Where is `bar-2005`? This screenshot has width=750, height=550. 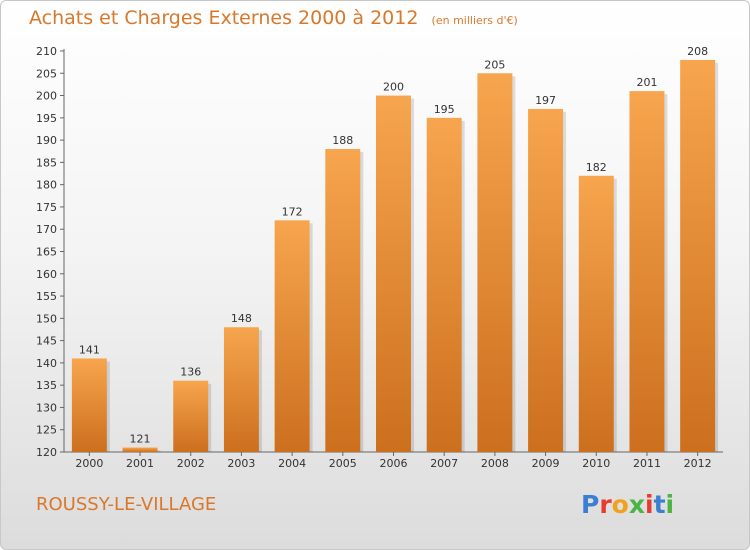
bar-2005 is located at coordinates (343, 300).